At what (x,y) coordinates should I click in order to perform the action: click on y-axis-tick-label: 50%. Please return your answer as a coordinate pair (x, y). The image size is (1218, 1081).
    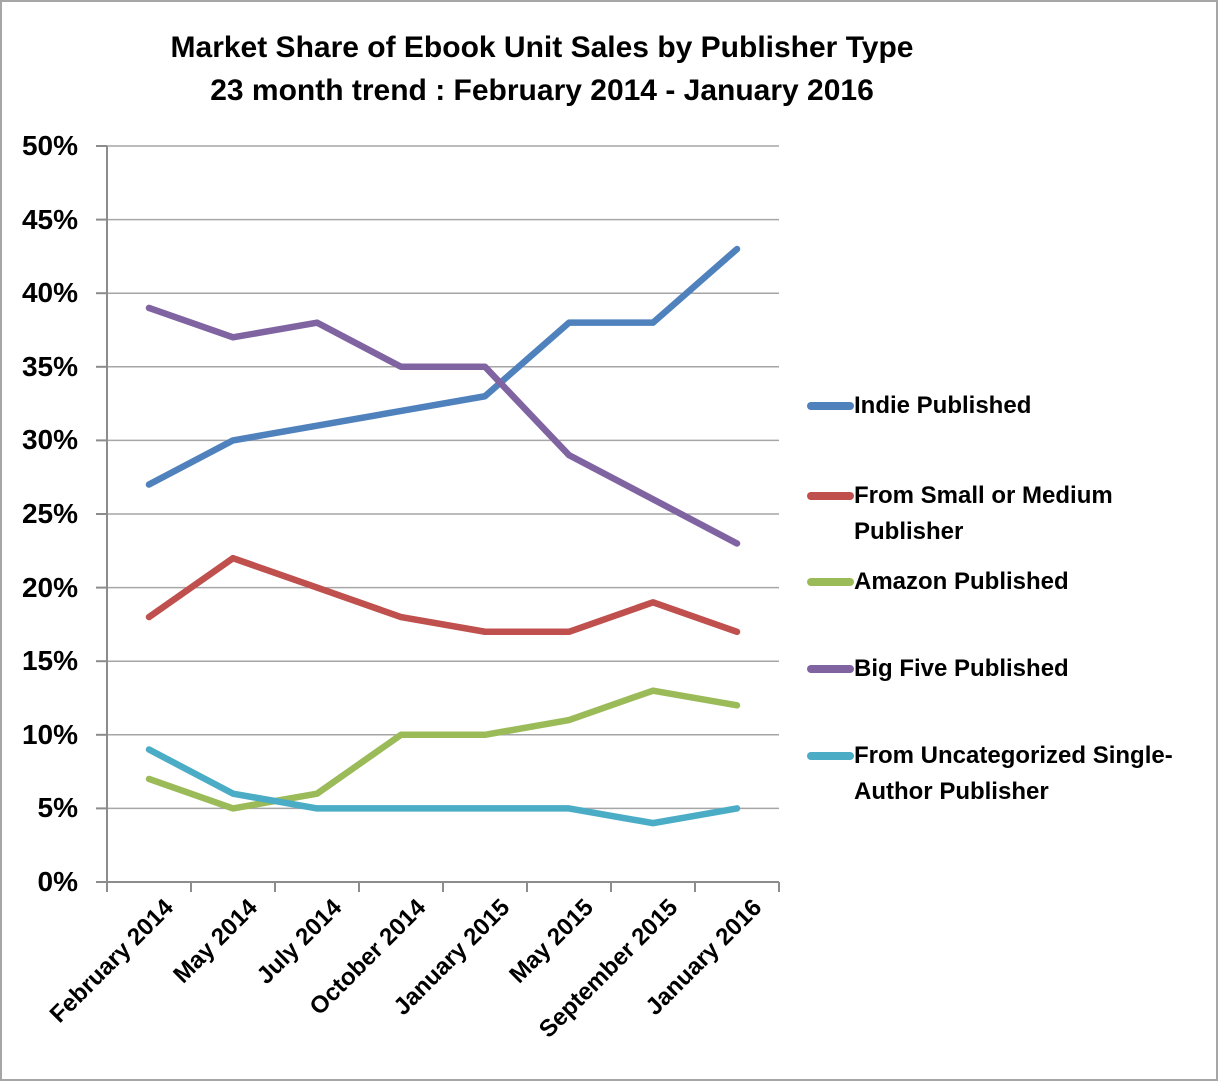
    Looking at the image, I should click on (49, 145).